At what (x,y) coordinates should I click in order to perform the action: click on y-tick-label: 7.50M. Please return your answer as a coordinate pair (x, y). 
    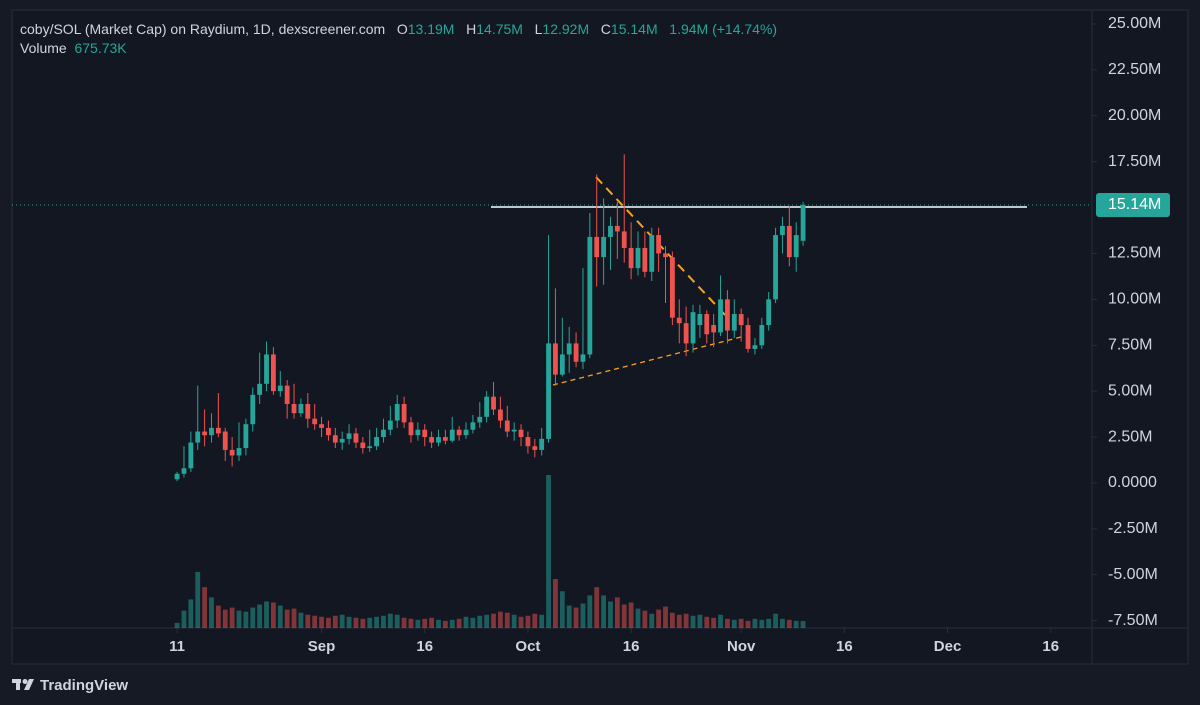
    Looking at the image, I should click on (1130, 344).